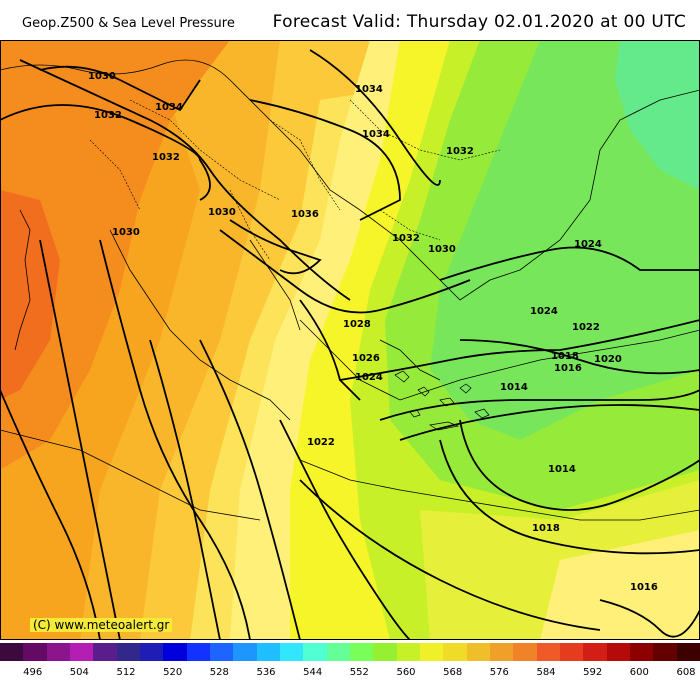 This screenshot has width=700, height=700. Describe the element at coordinates (359, 672) in the screenshot. I see `colorbar-tick-label: 552` at that location.